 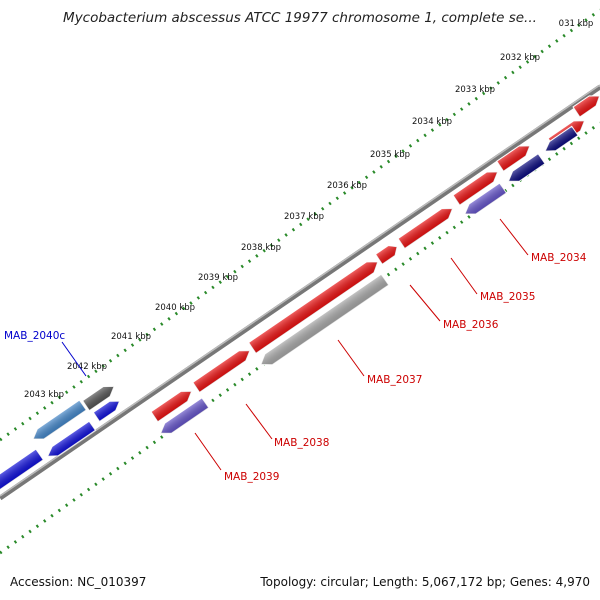 I want to click on gene-arrow-blue-b, so click(x=22, y=471).